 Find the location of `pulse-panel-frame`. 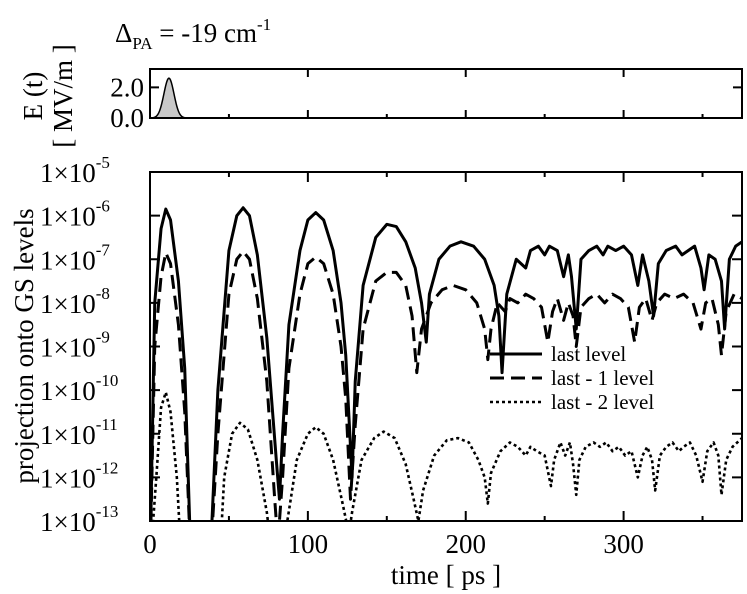

pulse-panel-frame is located at coordinates (446, 93).